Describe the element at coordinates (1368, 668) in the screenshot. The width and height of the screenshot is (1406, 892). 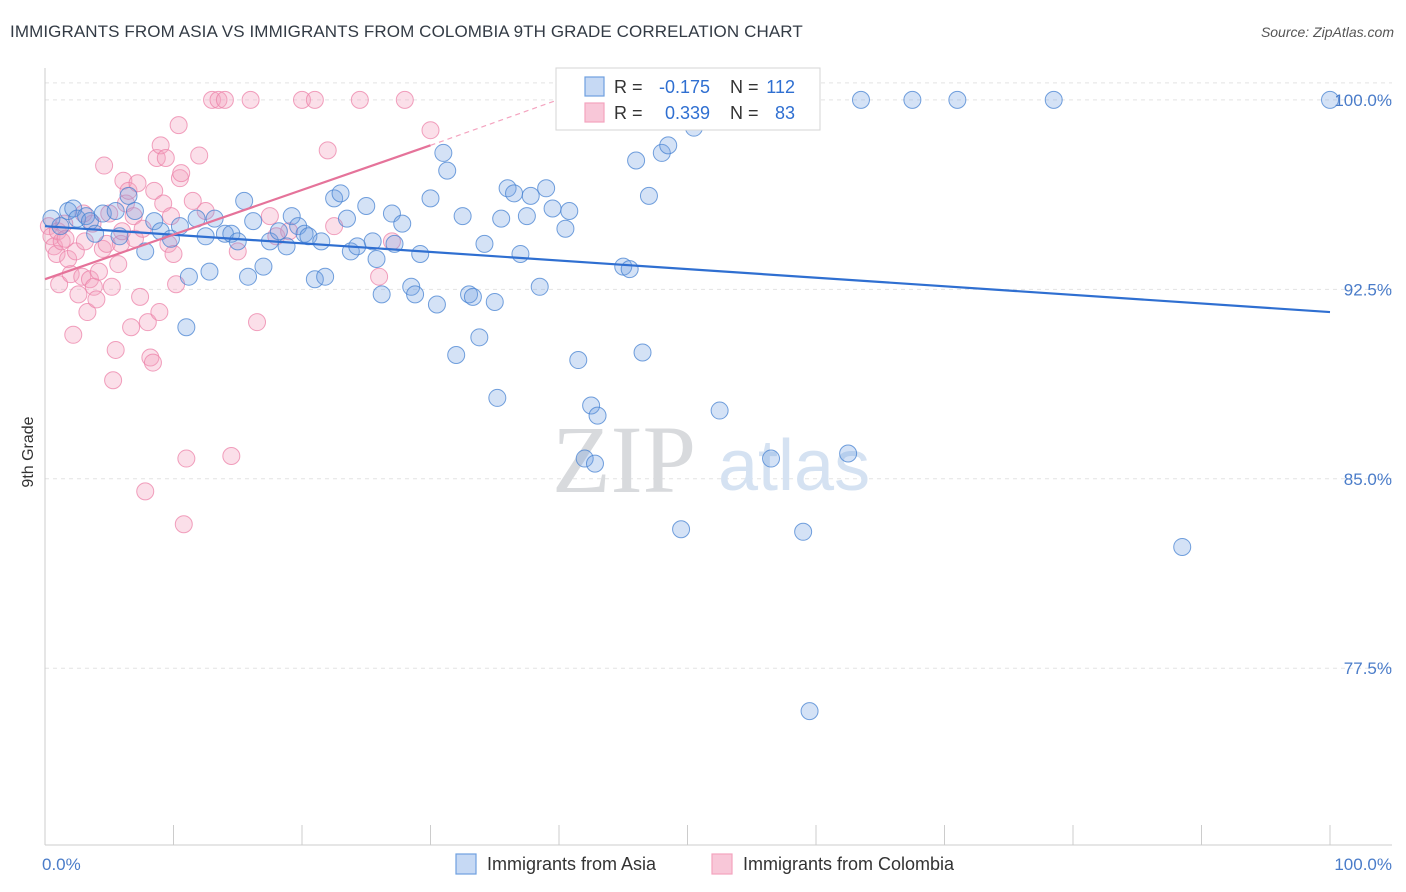
I see `y-tick-label: 77.5%` at that location.